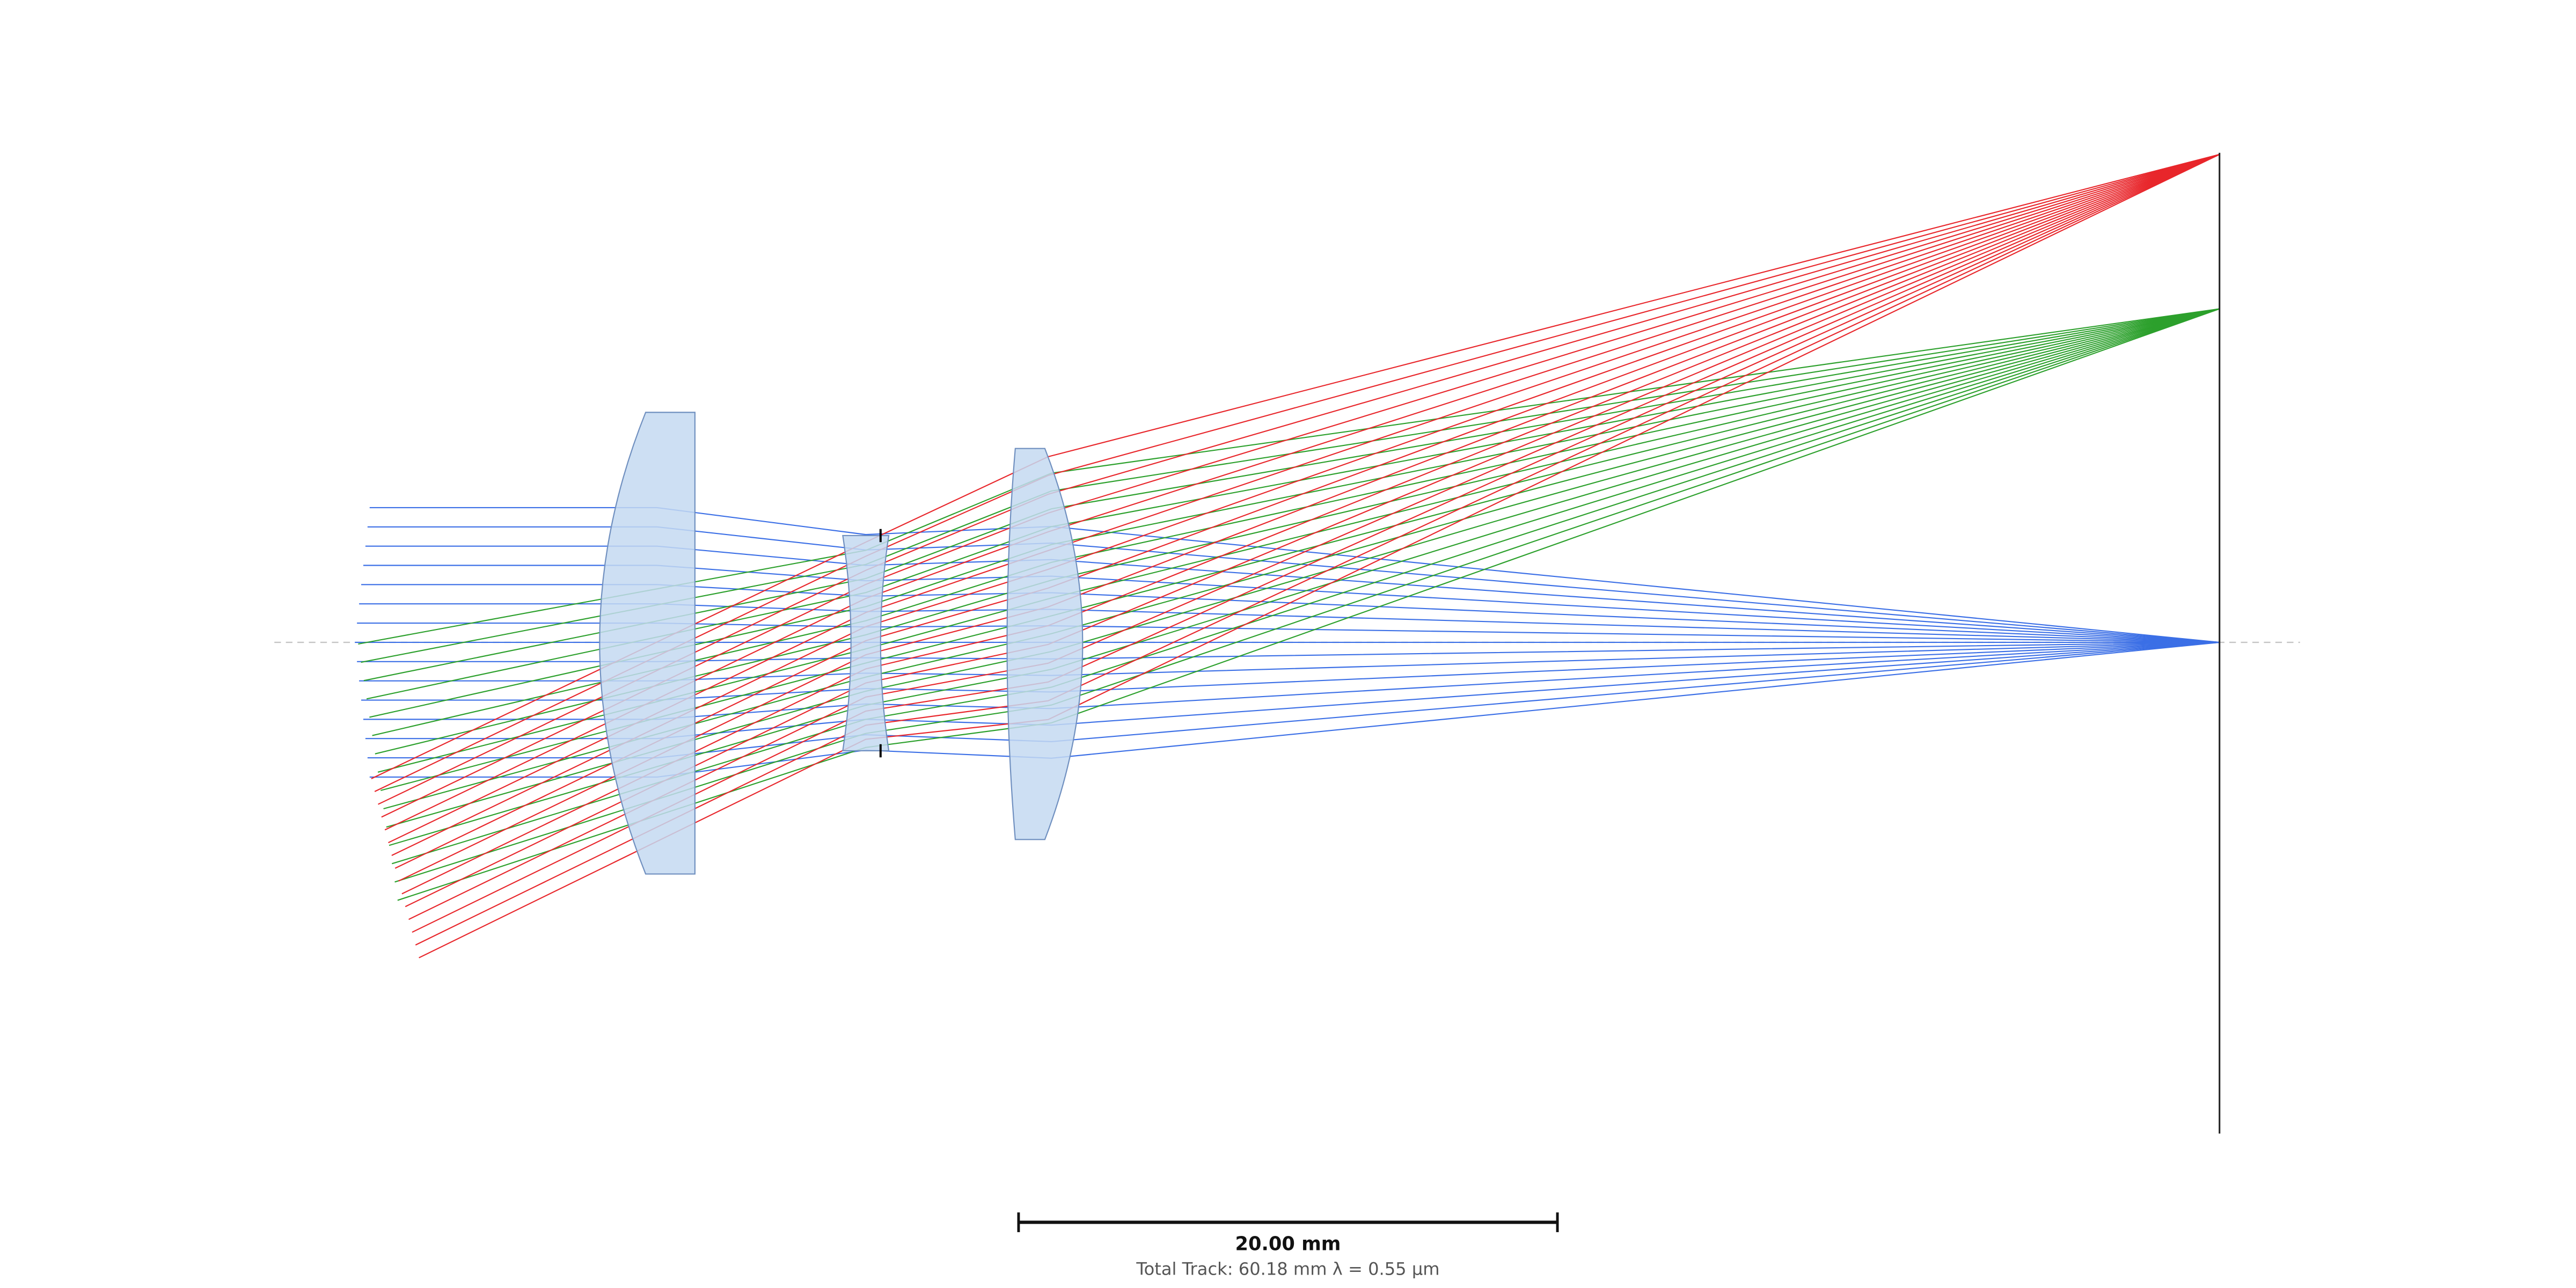 This screenshot has height=1288, width=2576. What do you see at coordinates (1287, 1269) in the screenshot?
I see `caption: Total Track: 60.18 mm λ = 0.55 μm` at bounding box center [1287, 1269].